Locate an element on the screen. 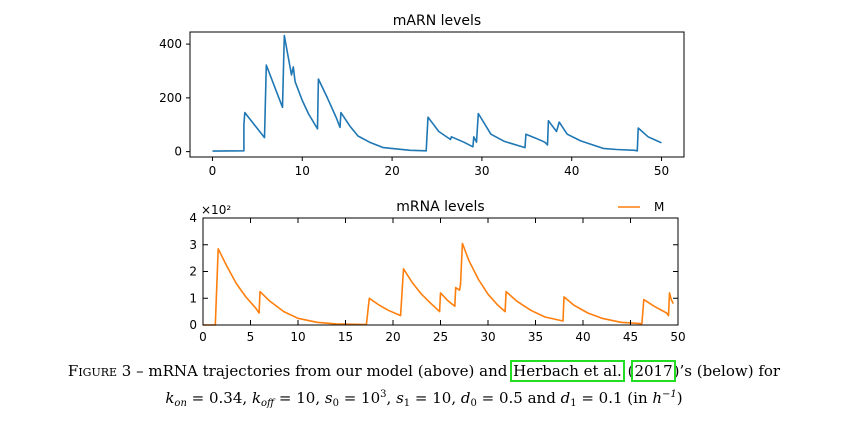 The image size is (848, 431). series-line-M is located at coordinates (439, 284).